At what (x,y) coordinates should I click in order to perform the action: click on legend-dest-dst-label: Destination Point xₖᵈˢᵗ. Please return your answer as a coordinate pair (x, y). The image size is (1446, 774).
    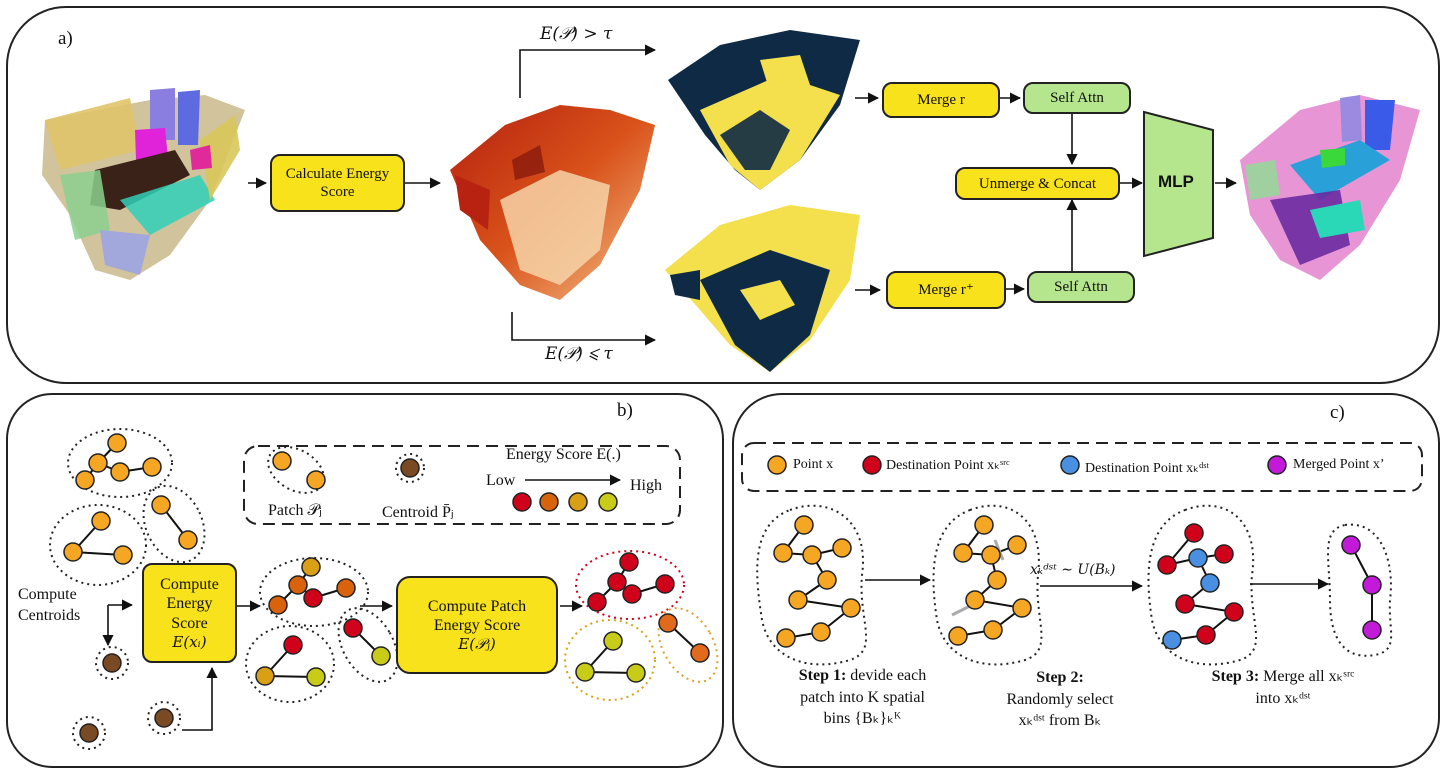
    Looking at the image, I should click on (1147, 468).